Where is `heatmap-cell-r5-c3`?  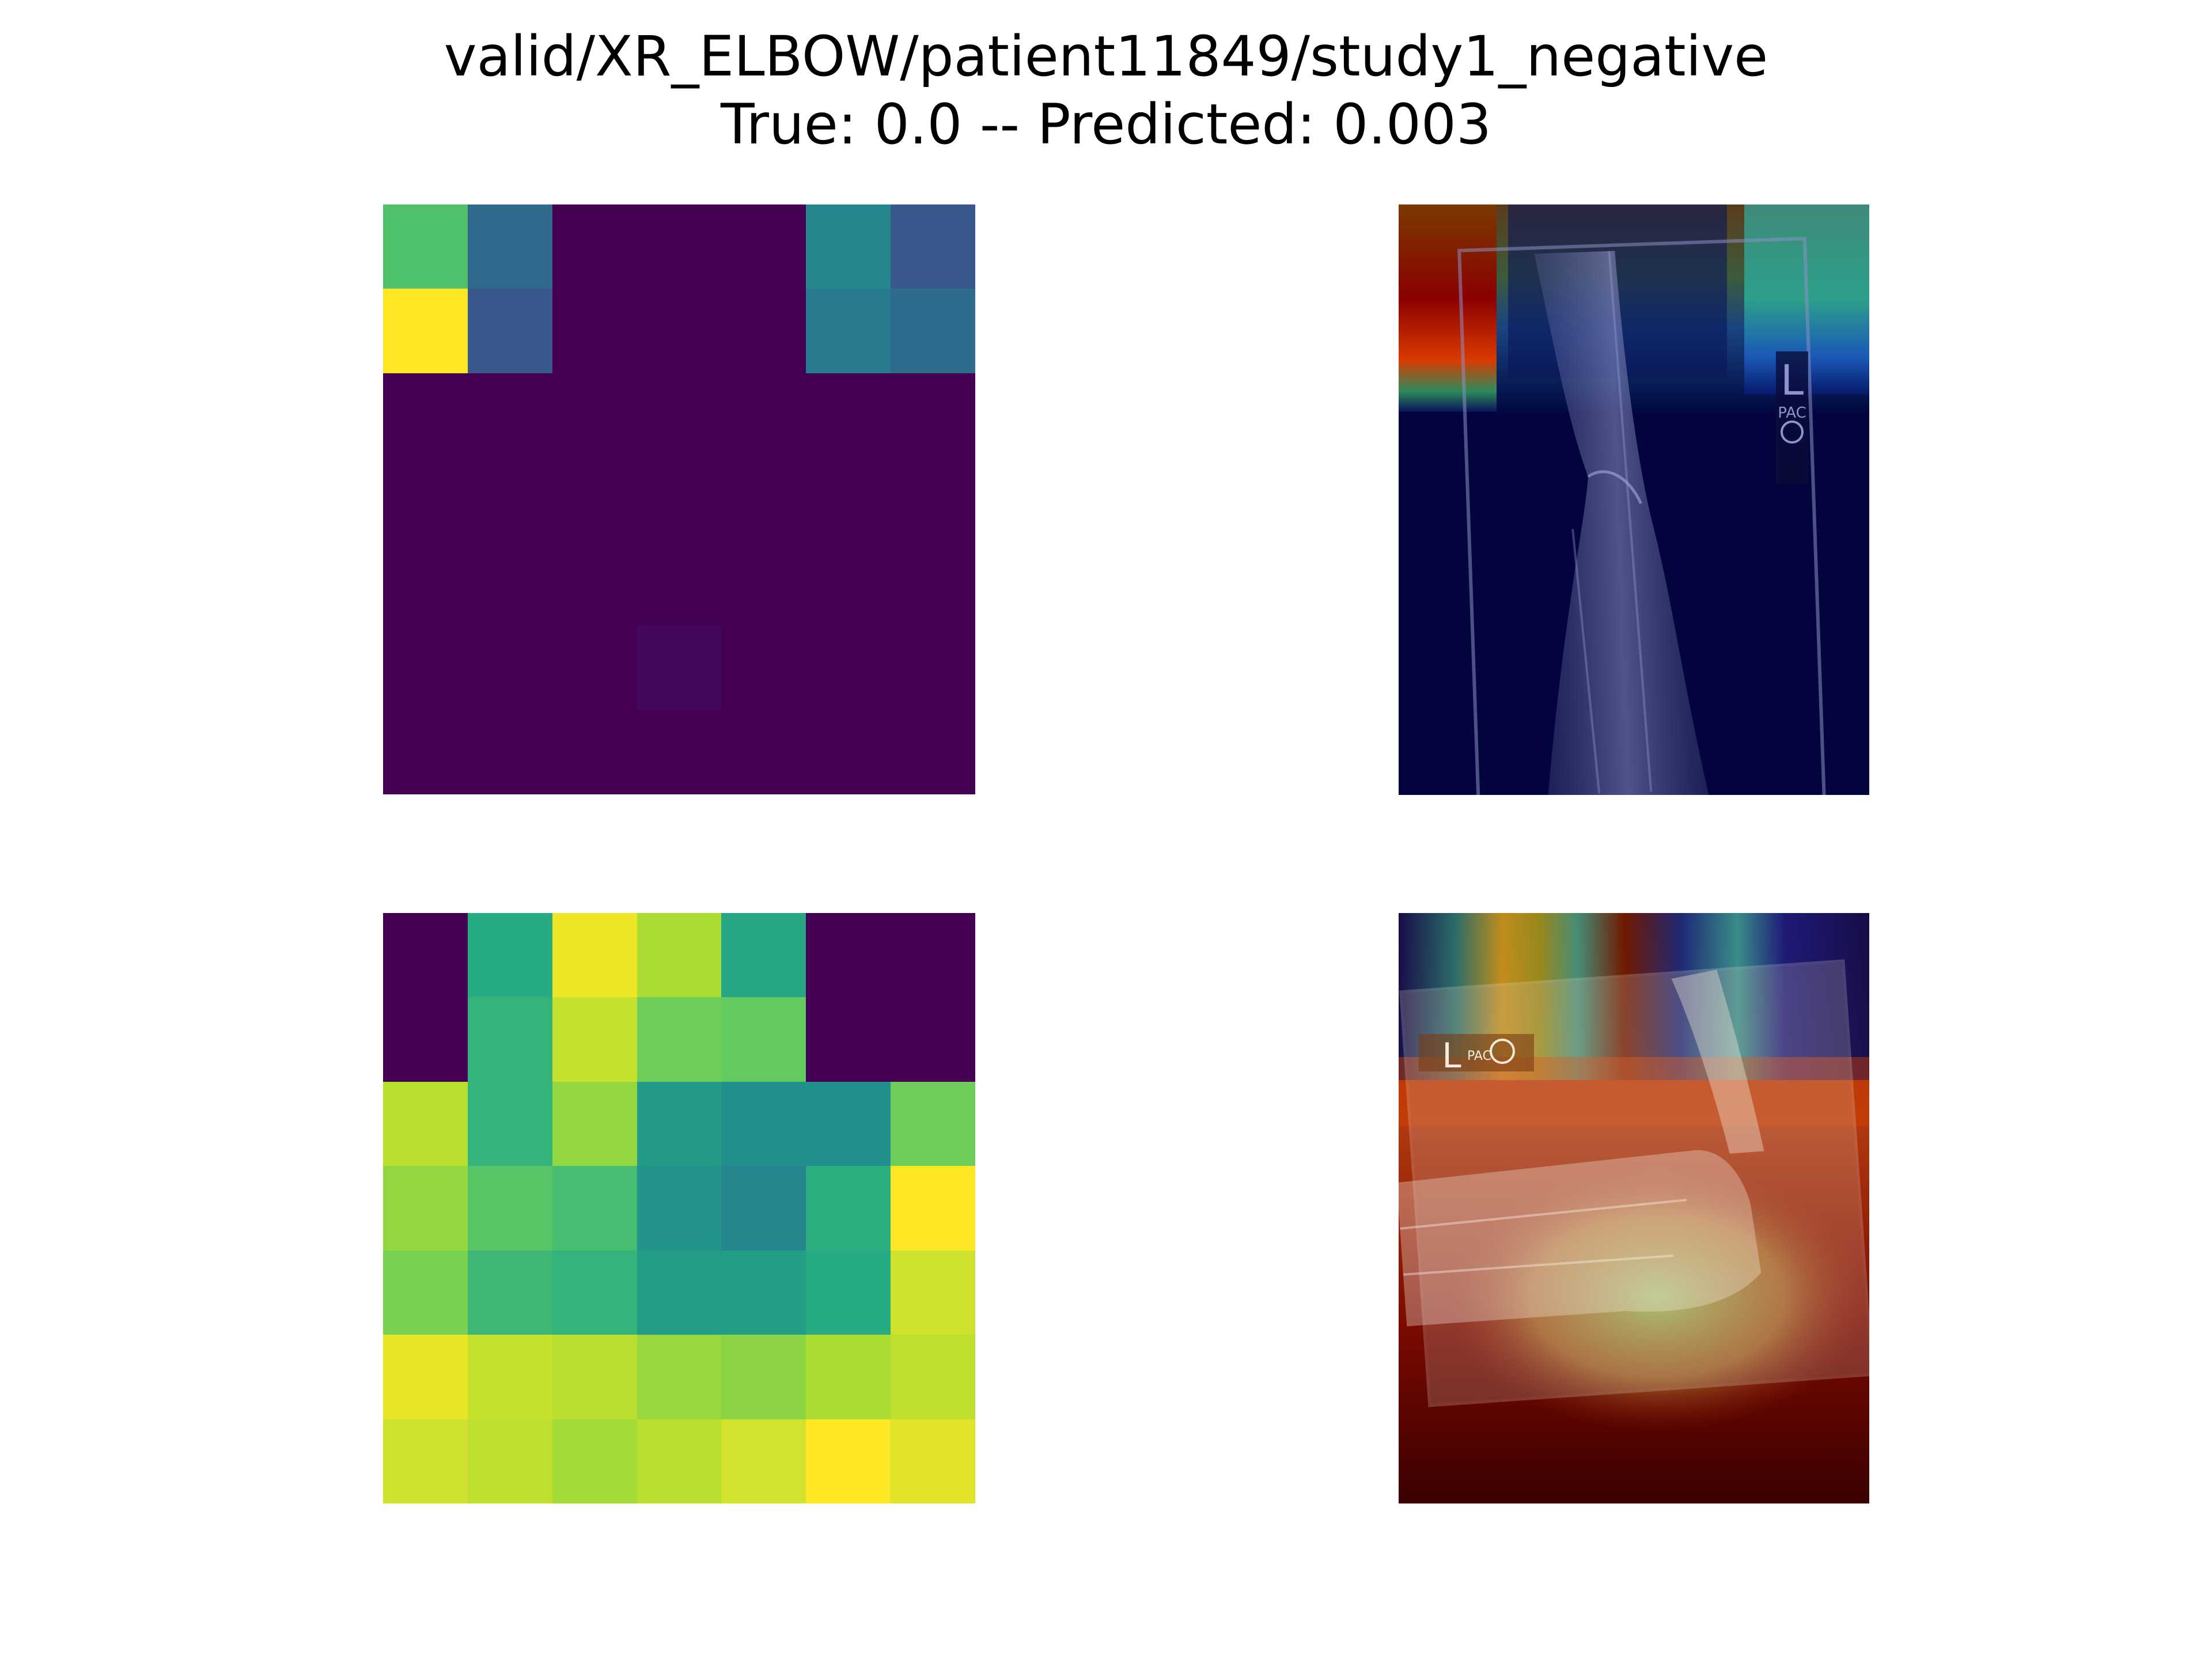 heatmap-cell-r5-c3 is located at coordinates (594, 583).